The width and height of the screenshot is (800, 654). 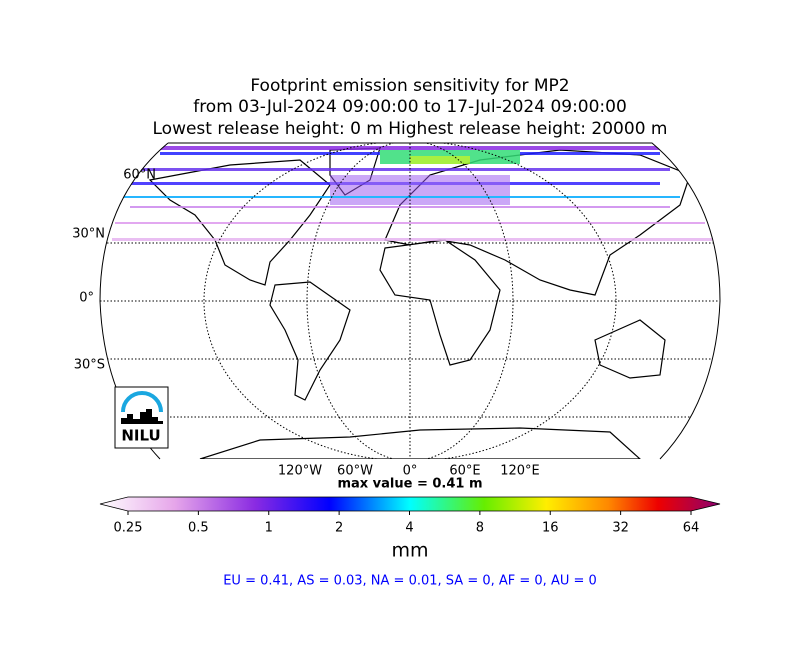 What do you see at coordinates (310, 341) in the screenshot?
I see `south-america` at bounding box center [310, 341].